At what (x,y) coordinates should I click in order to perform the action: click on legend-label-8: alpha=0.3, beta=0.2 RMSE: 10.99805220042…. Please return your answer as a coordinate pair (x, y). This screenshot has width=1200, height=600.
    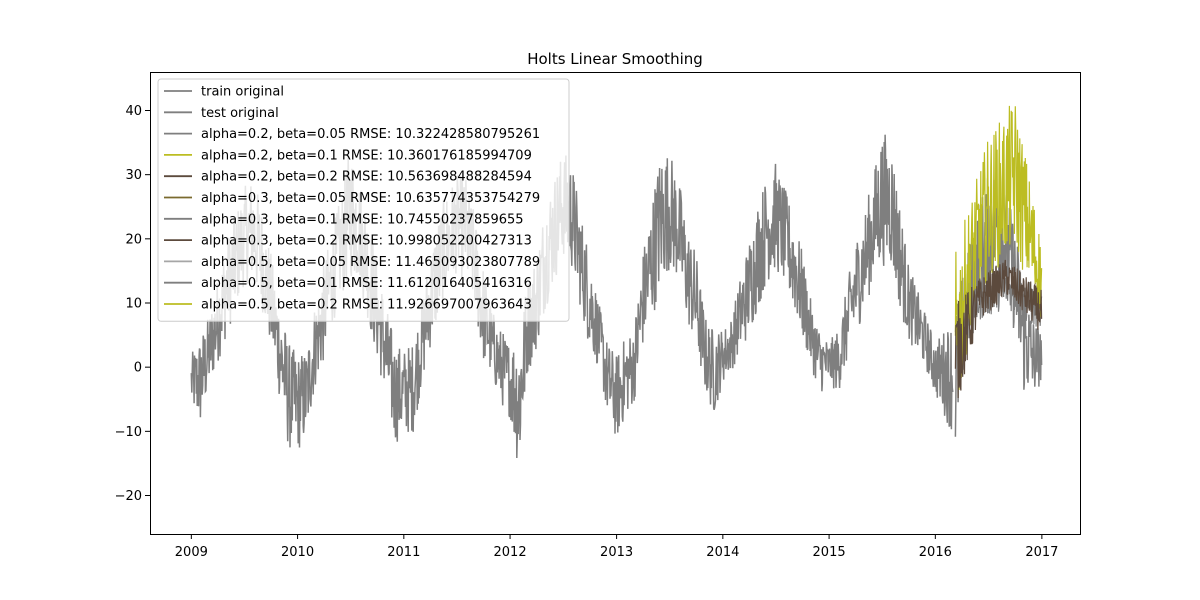
    Looking at the image, I should click on (366, 241).